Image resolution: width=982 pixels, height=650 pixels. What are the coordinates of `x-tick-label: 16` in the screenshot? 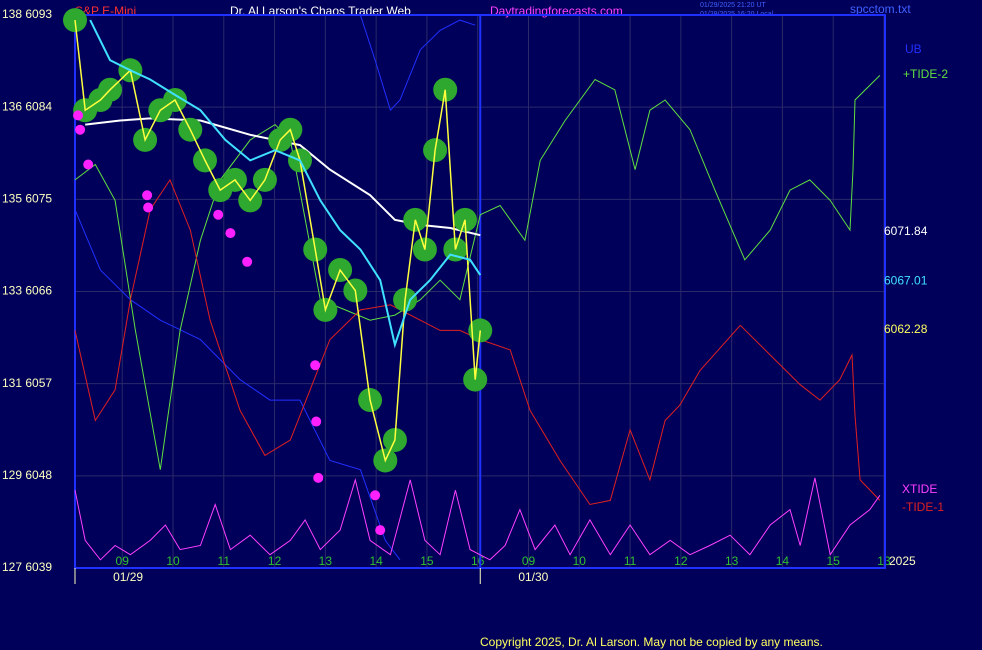 It's located at (478, 561).